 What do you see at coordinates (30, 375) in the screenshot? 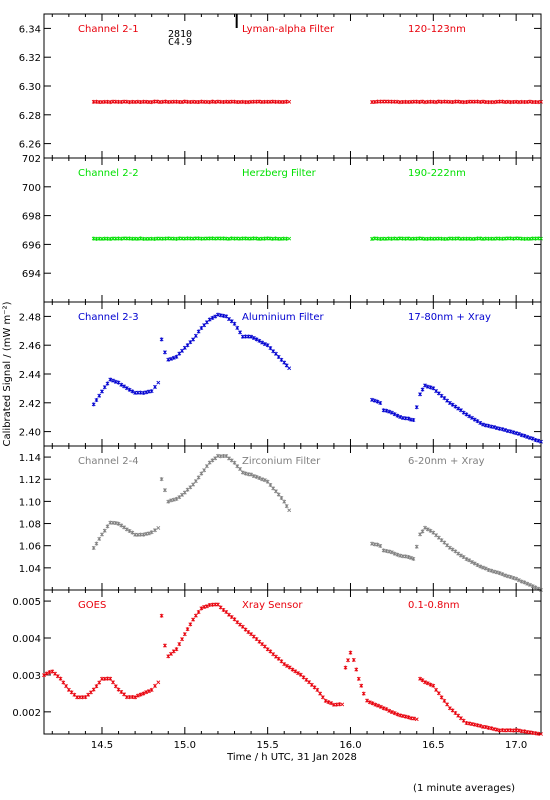
I see `y-tick-label: 2.44` at bounding box center [30, 375].